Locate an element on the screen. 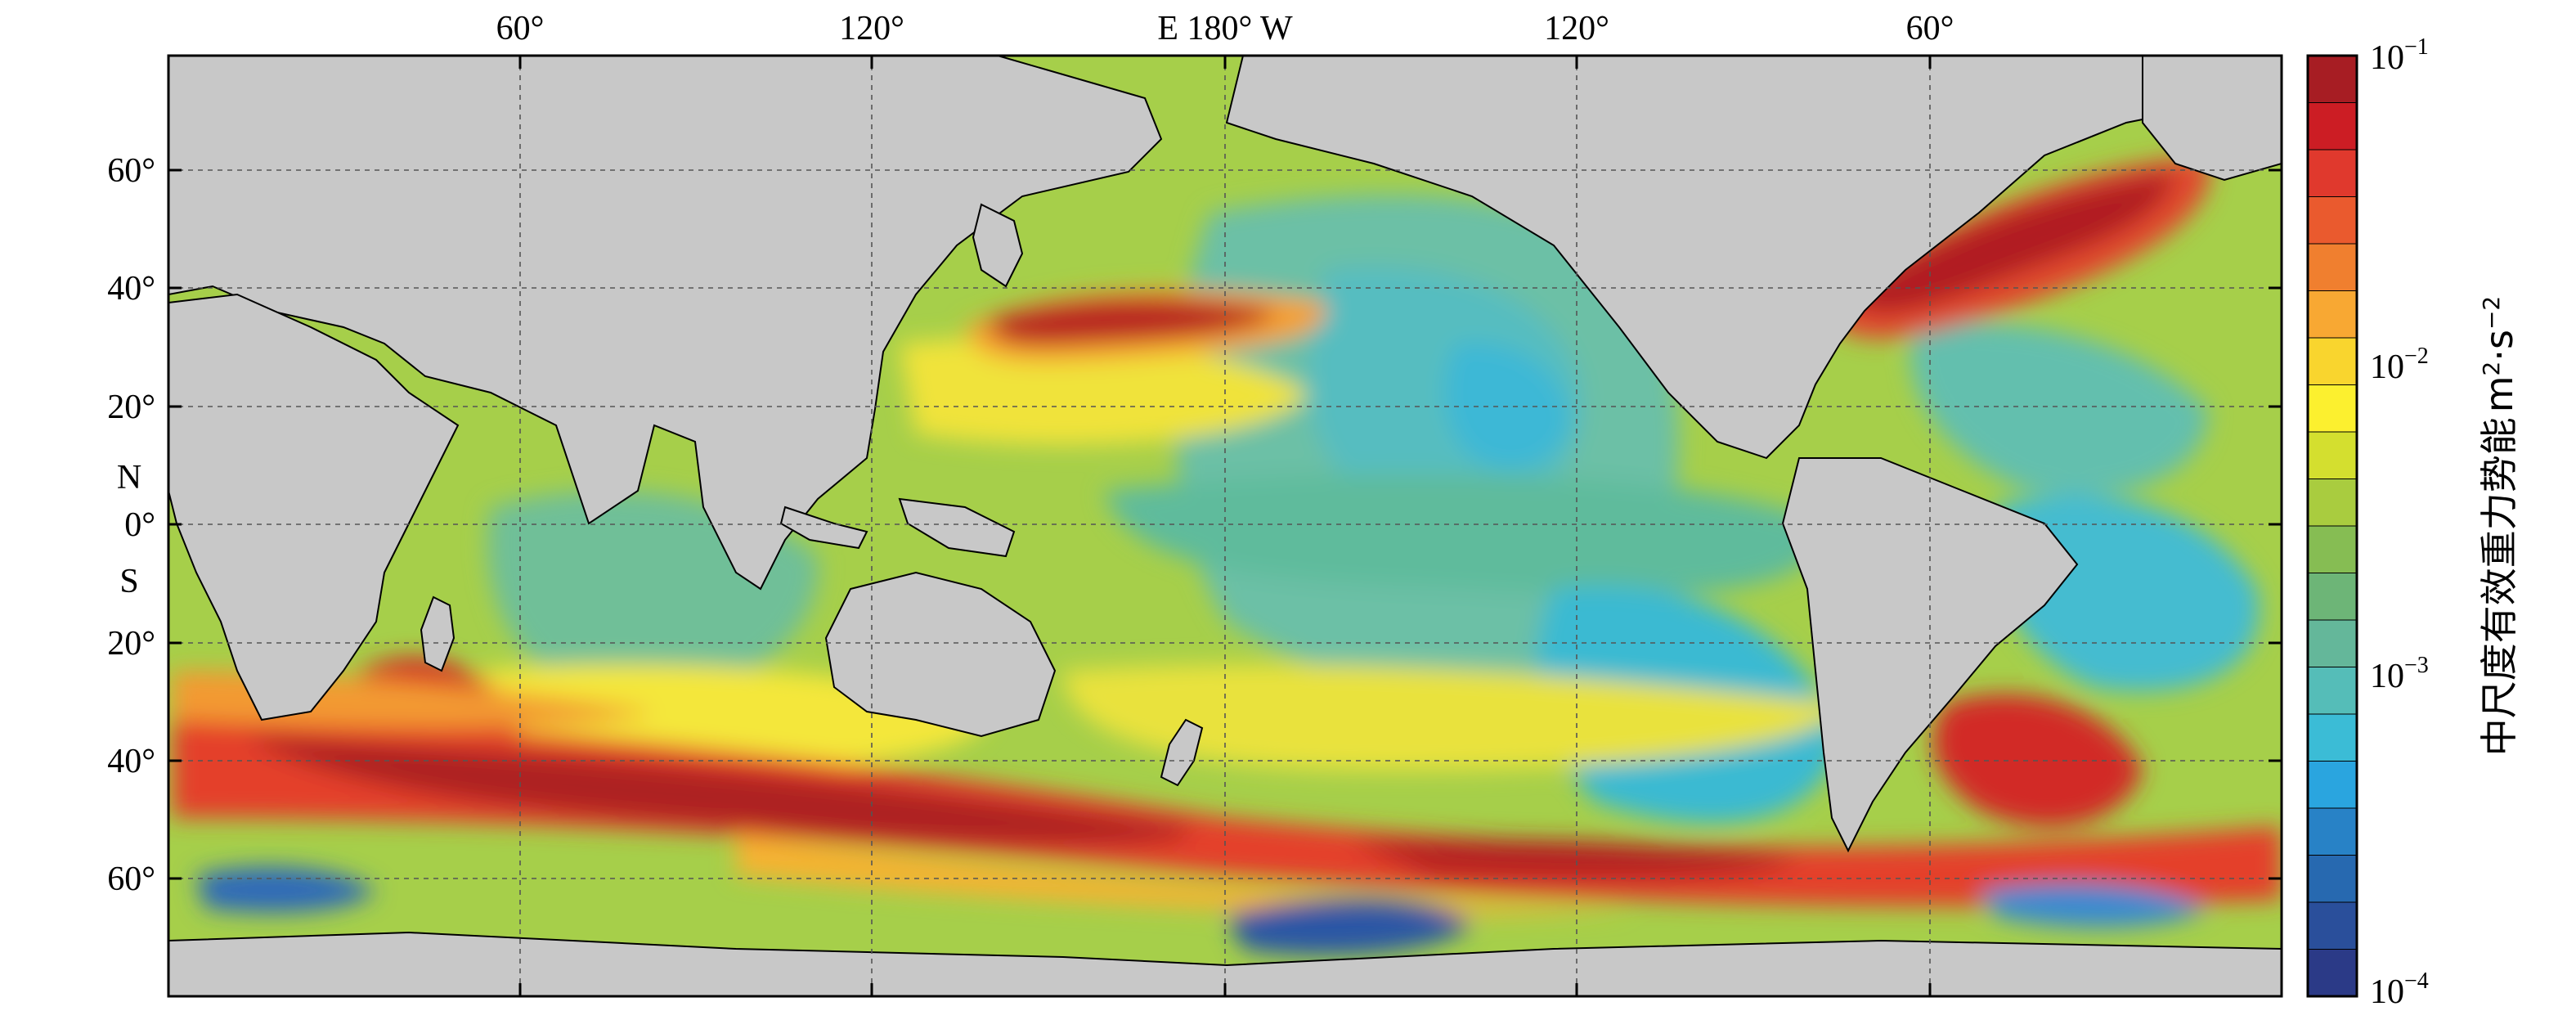  lon-label-120w: 120° is located at coordinates (1576, 28).